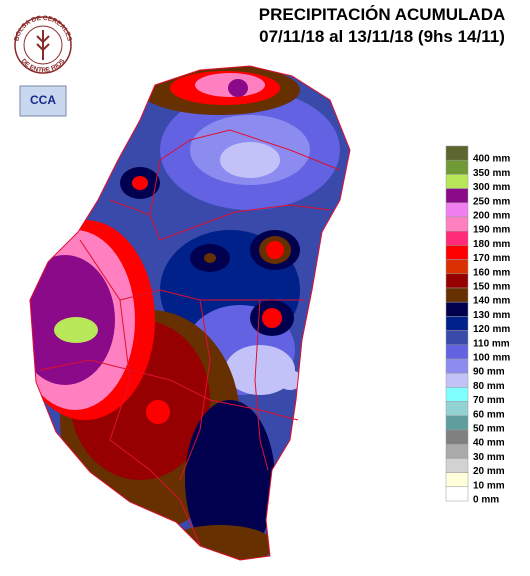 The image size is (530, 576). What do you see at coordinates (491, 230) in the screenshot?
I see `legend-label: 190 mm` at bounding box center [491, 230].